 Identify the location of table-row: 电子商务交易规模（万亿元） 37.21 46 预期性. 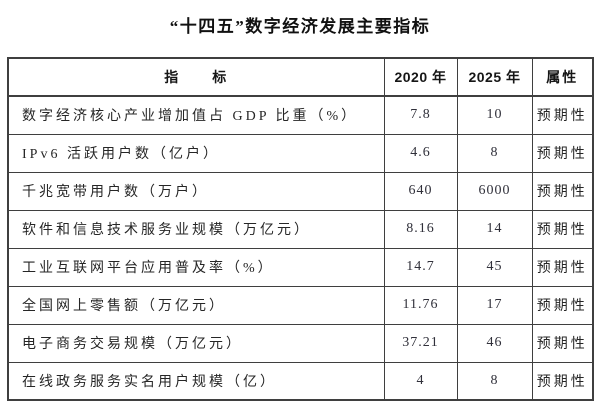
(300, 343).